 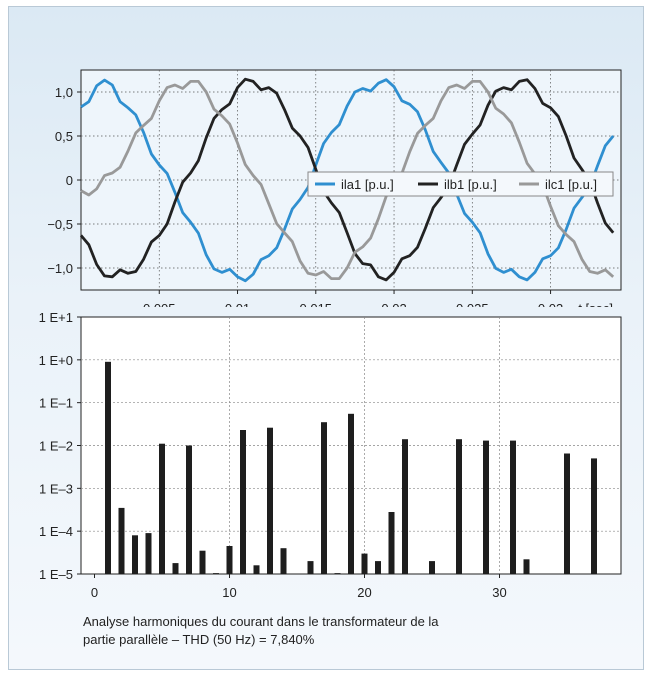 I want to click on x2-tick-label-1: 10, so click(x=229, y=592).